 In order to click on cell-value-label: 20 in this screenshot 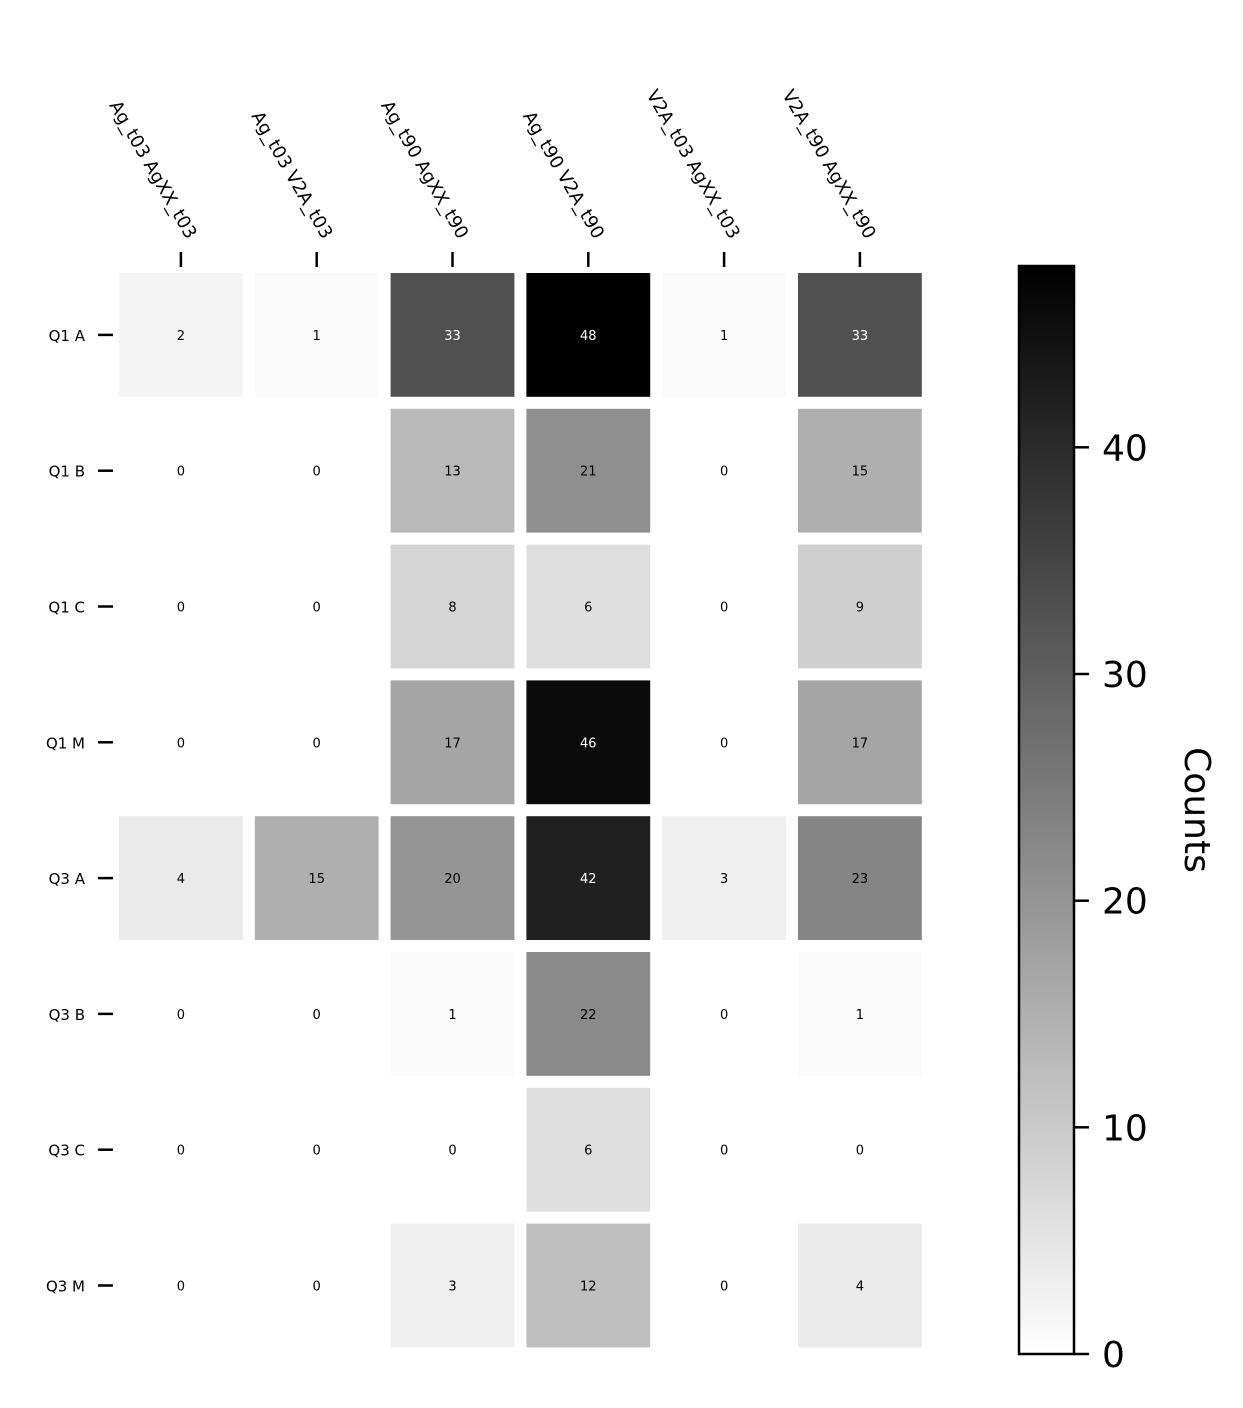, I will do `click(452, 879)`.